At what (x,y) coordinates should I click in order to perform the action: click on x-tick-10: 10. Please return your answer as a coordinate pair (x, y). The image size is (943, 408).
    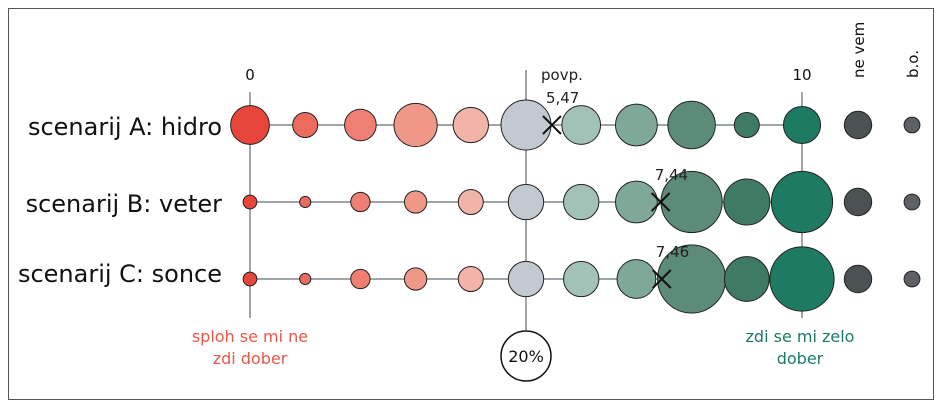
    Looking at the image, I should click on (801, 75).